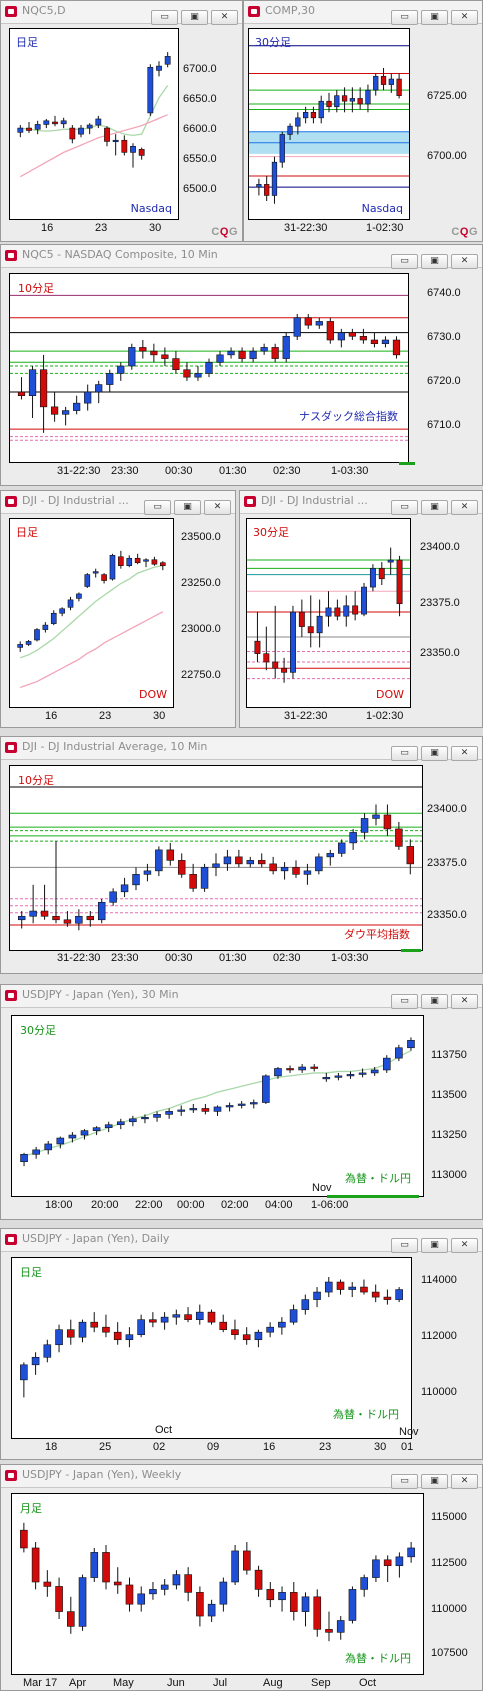  Describe the element at coordinates (241, 257) in the screenshot. I see `window-titlebar: NQC5 - NASDAQ Composite, 10 Min ▭ ▣ ✕` at that location.